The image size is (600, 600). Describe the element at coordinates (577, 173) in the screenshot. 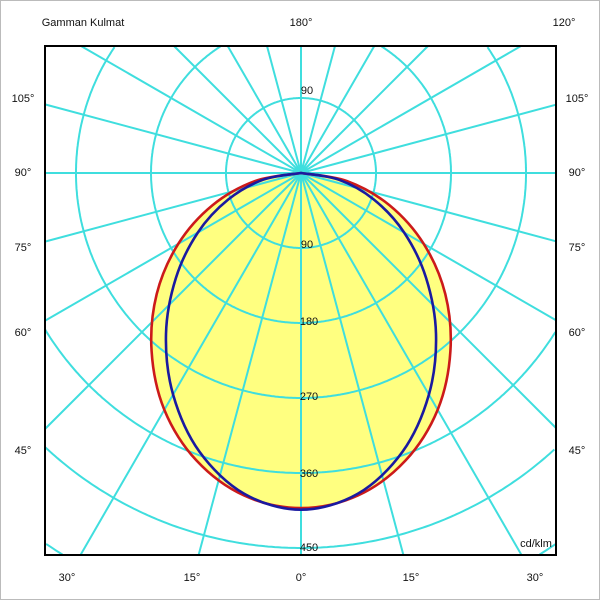

I see `angle-label-right: 90°` at that location.